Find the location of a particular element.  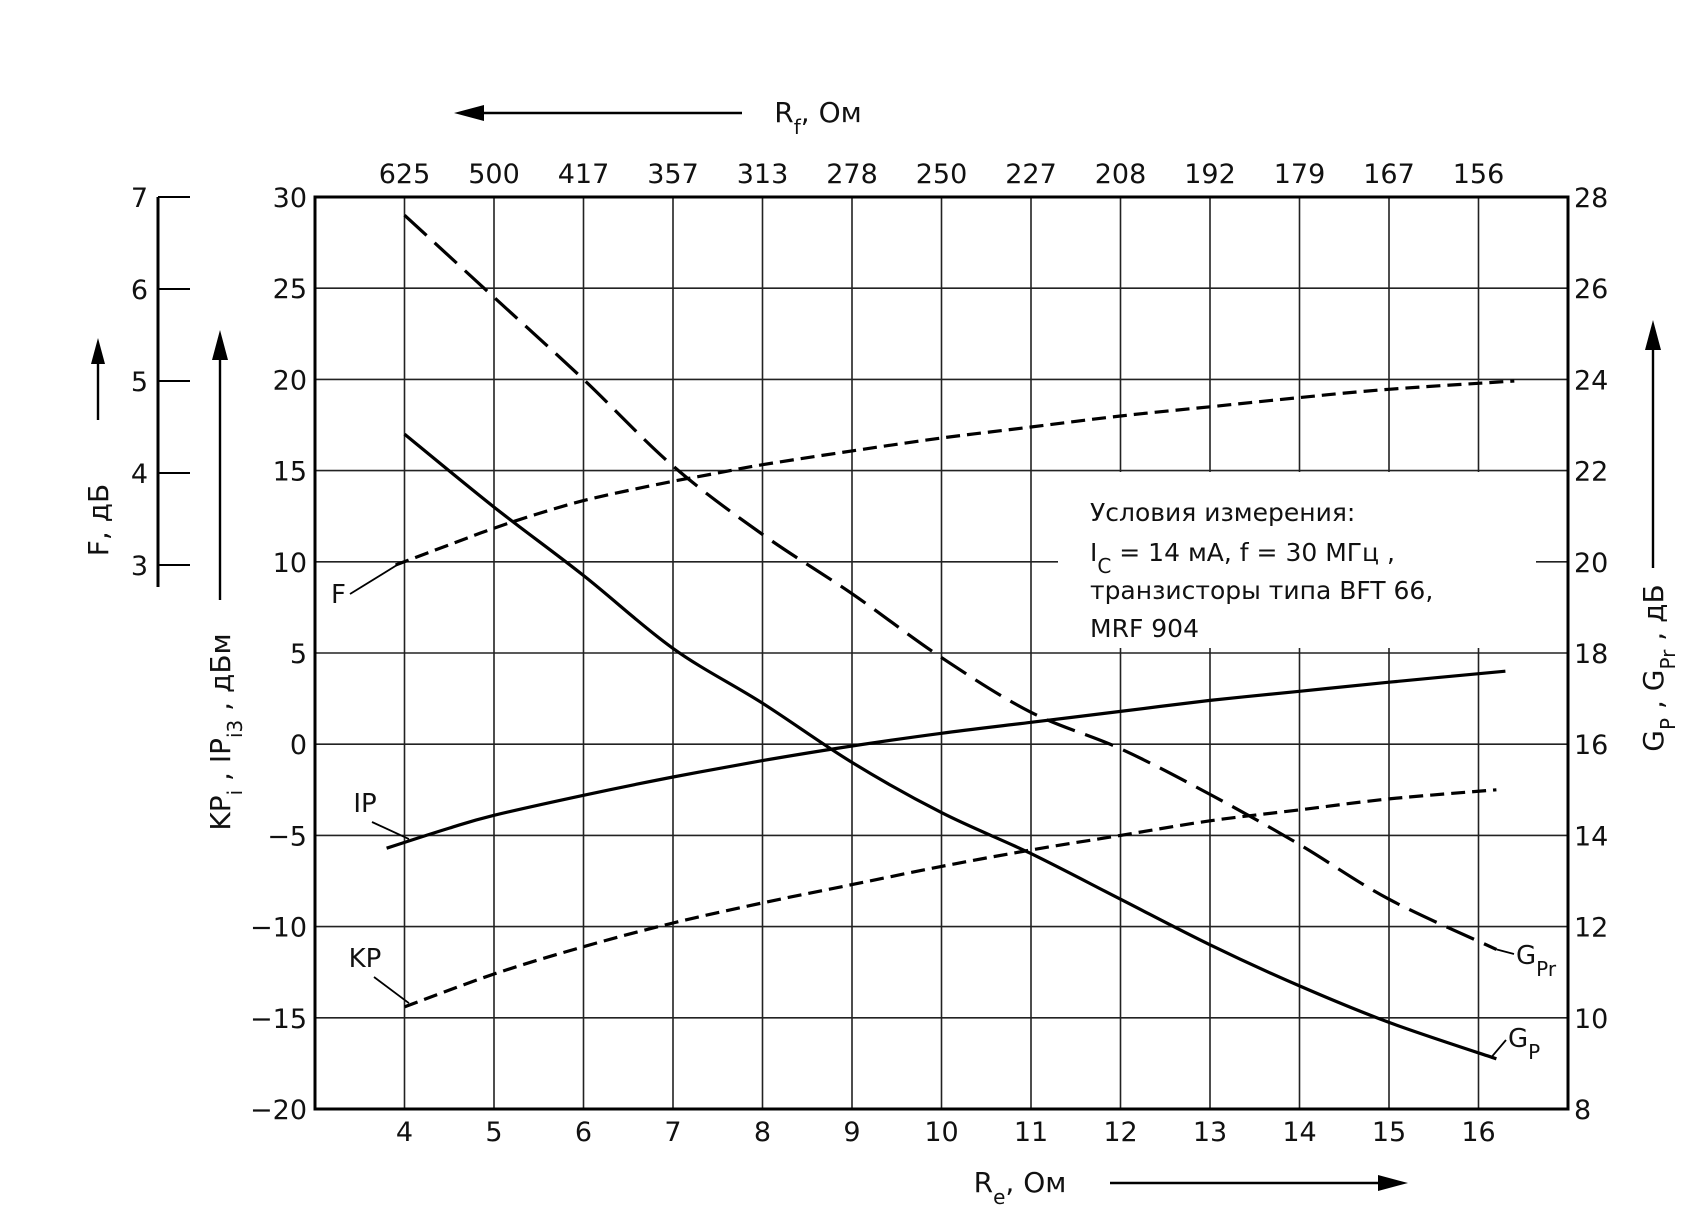

x2-tick-label: 167 is located at coordinates (1389, 174).